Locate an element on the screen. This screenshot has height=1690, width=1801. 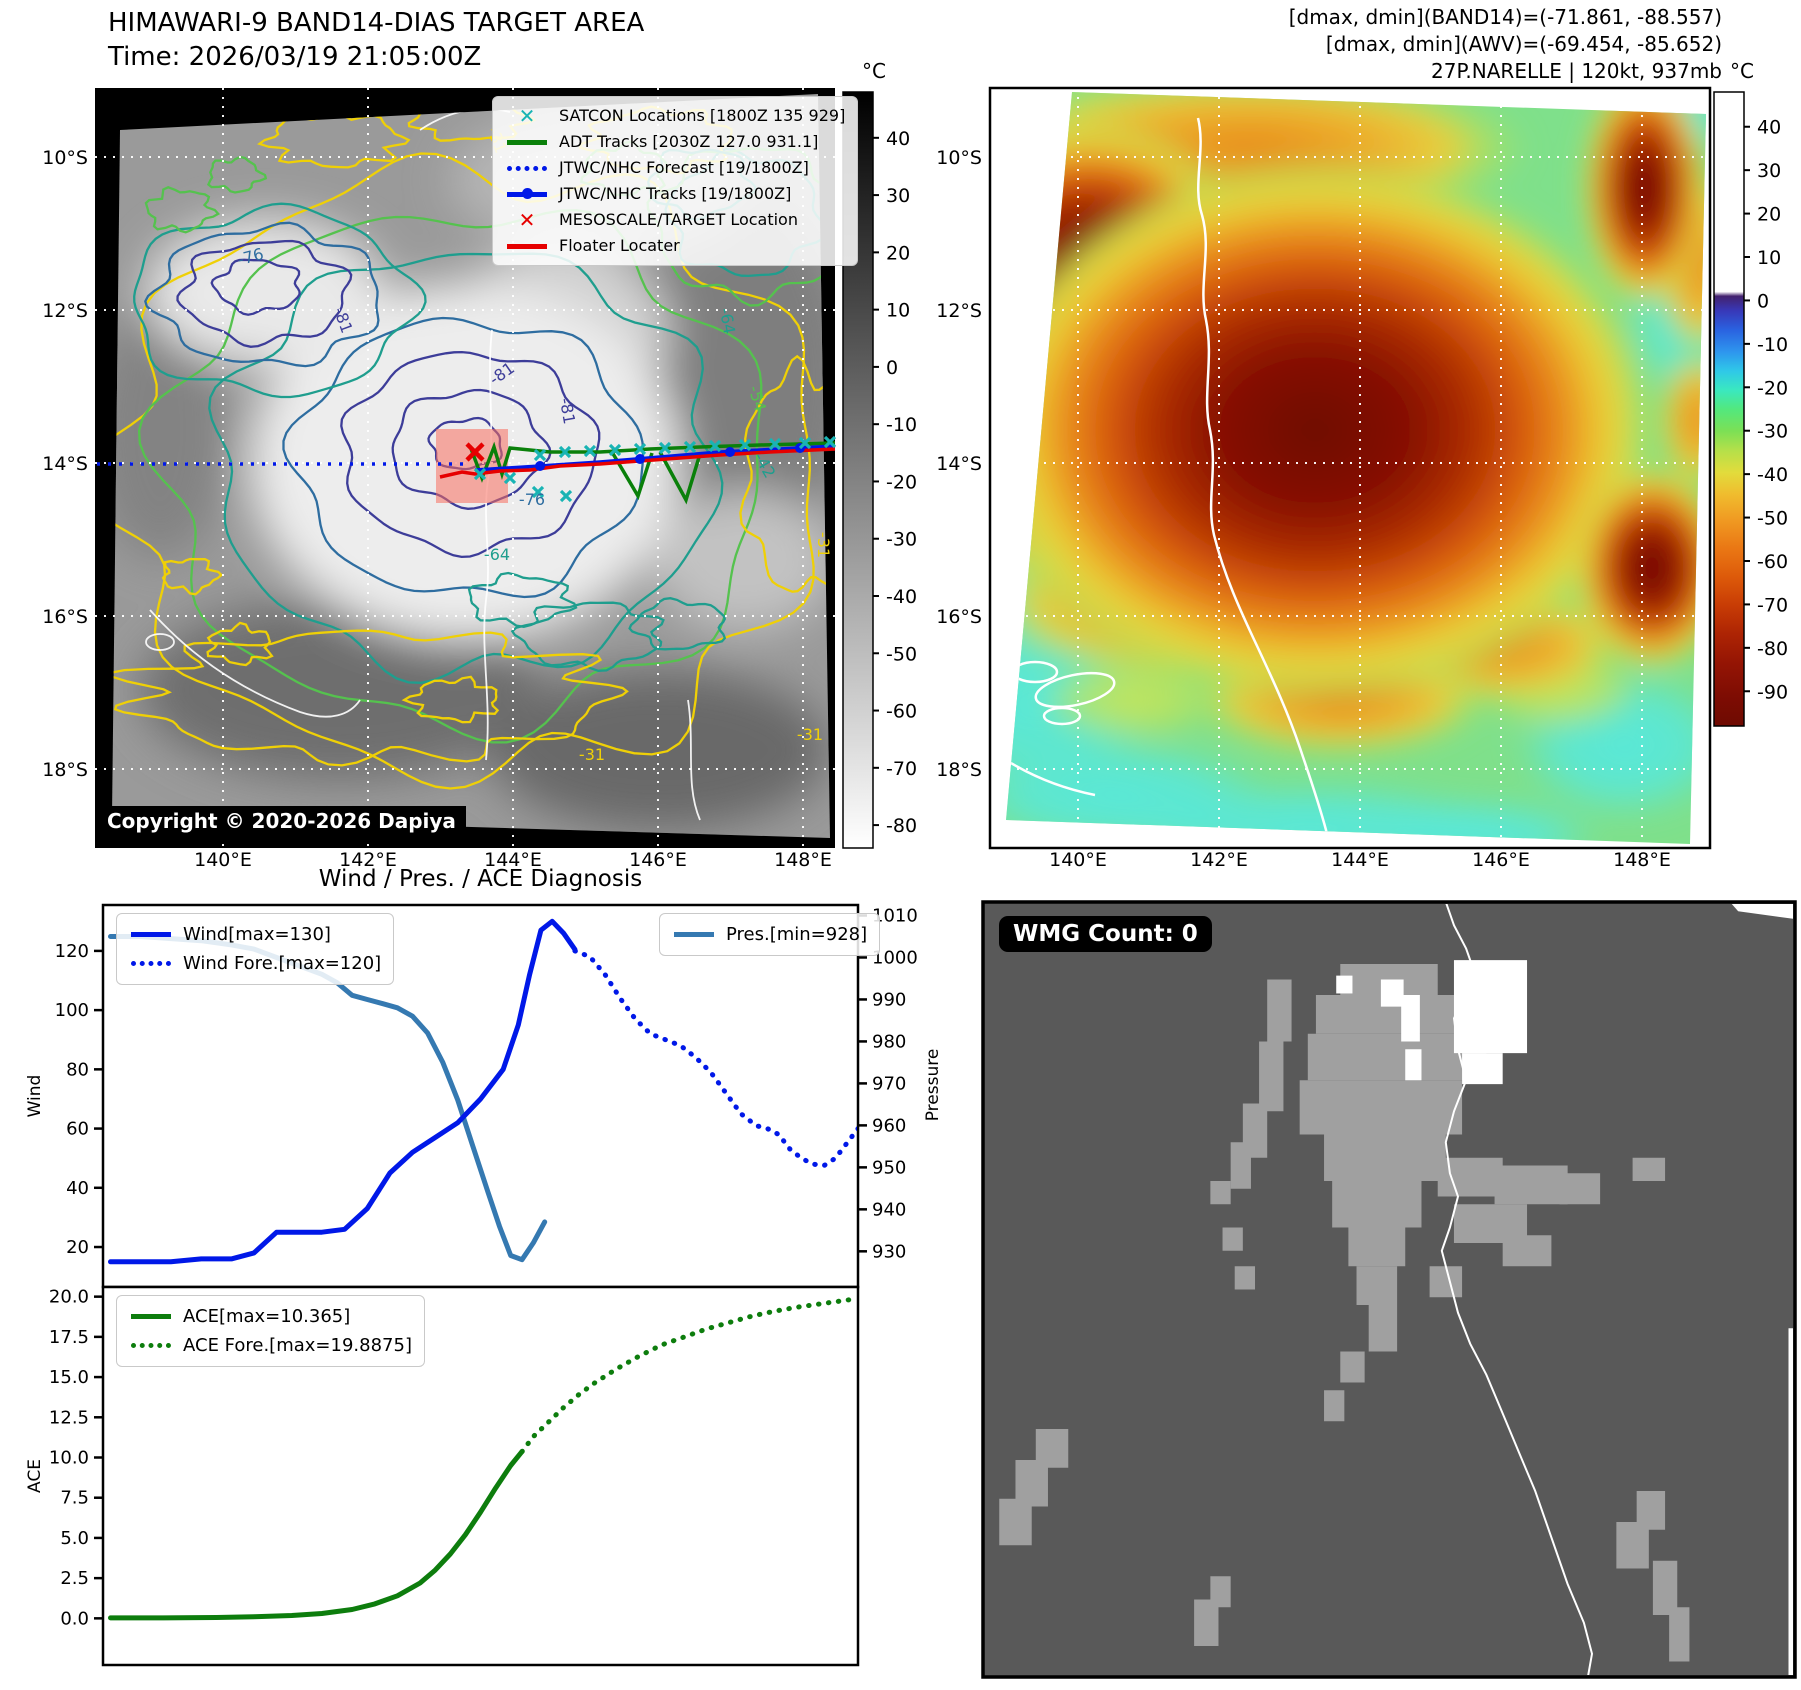
legend-item: Pres.[min=928] is located at coordinates (769, 934).